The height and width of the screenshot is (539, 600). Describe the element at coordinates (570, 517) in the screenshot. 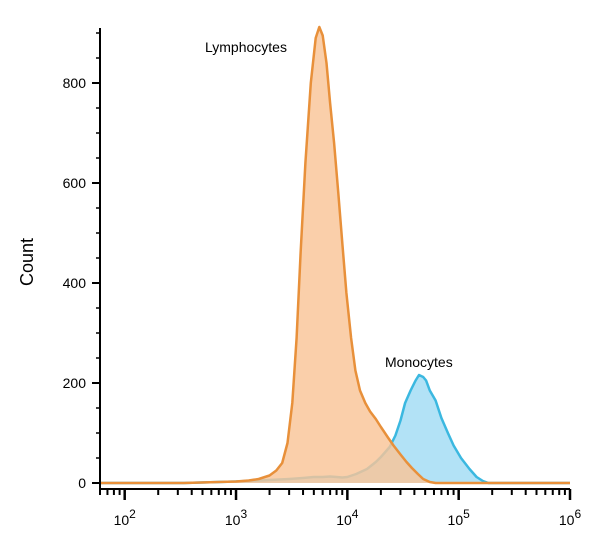

I see `x-tick-label: 10⁶` at that location.